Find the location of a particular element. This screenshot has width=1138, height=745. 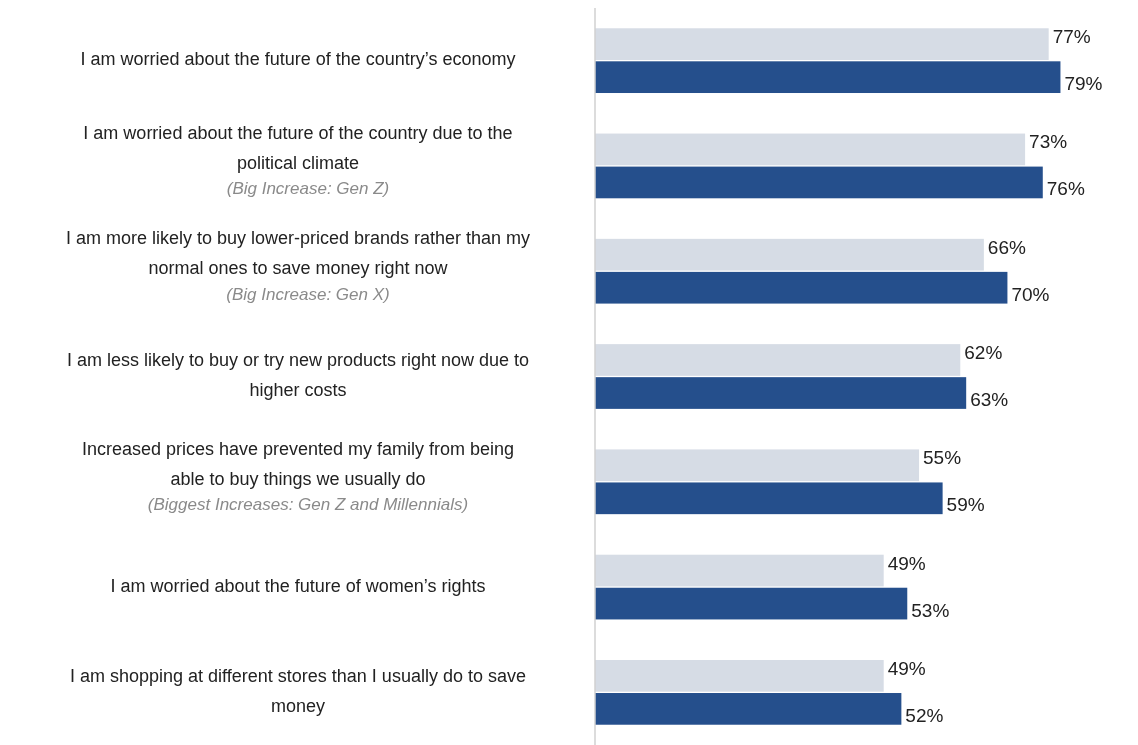

text: (Biggest Increases: Gen Z and Millennials) is located at coordinates (308, 505).